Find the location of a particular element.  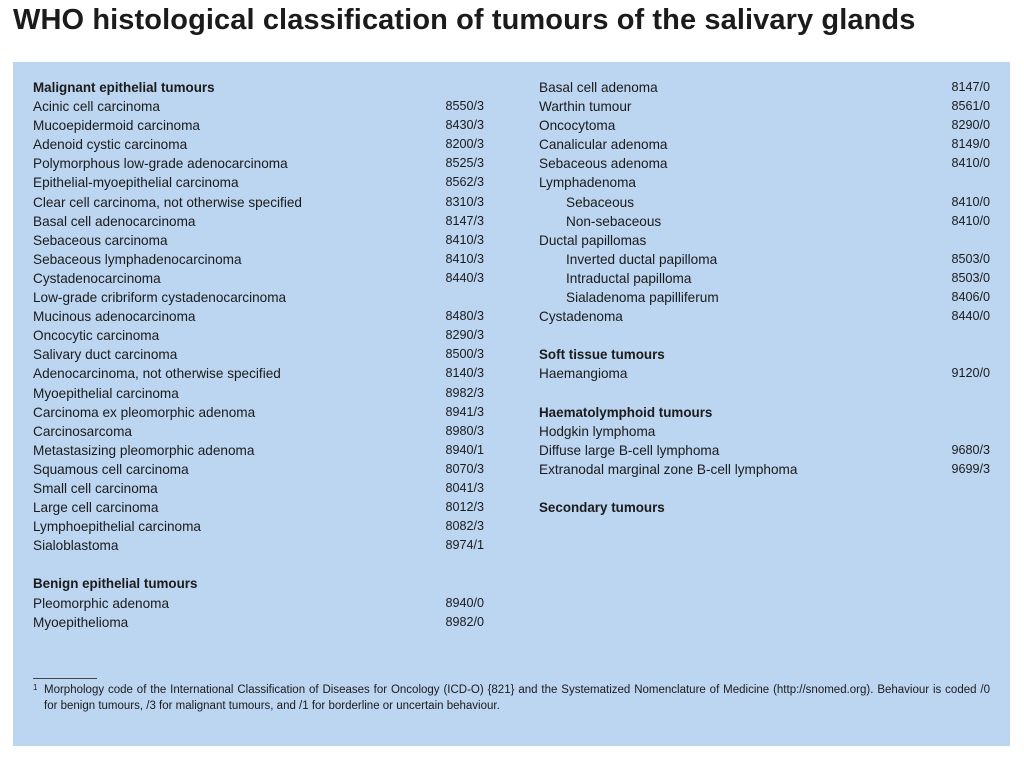

table-row: Sebaceous lymphadenocarcinoma 8410/3 is located at coordinates (258, 259).